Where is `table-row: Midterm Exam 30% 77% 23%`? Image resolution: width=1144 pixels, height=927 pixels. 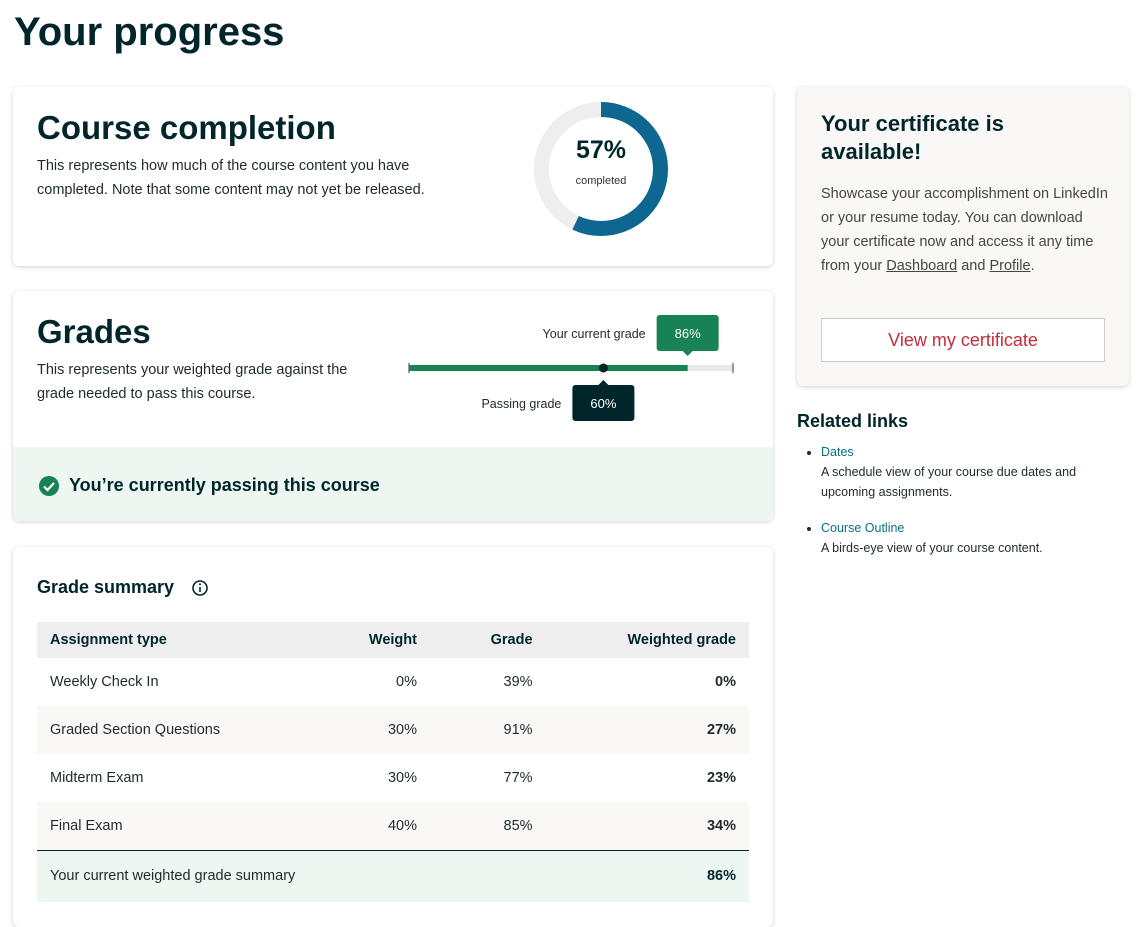 table-row: Midterm Exam 30% 77% 23% is located at coordinates (393, 778).